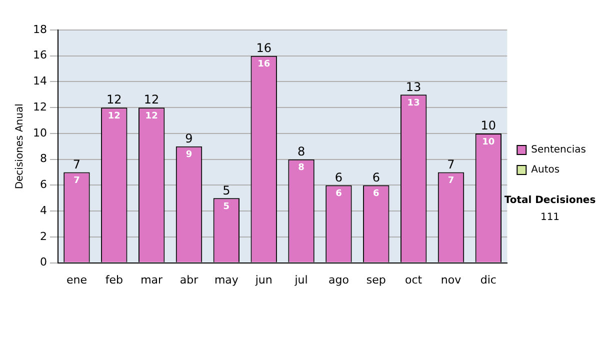  Describe the element at coordinates (189, 279) in the screenshot. I see `x-tick-label: abr` at that location.